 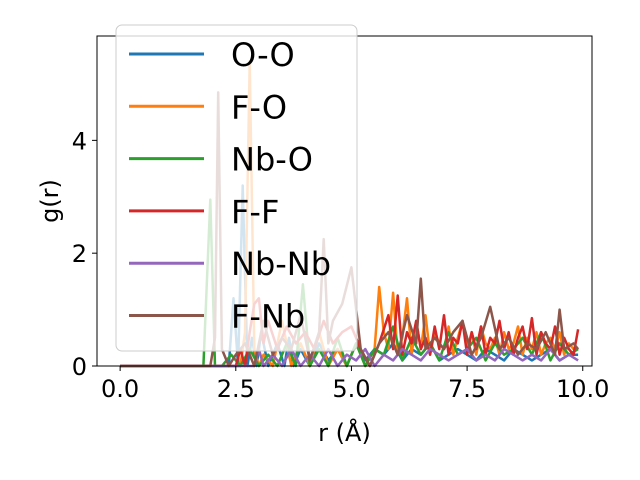 What do you see at coordinates (272, 160) in the screenshot?
I see `legend-label: Nb-O` at bounding box center [272, 160].